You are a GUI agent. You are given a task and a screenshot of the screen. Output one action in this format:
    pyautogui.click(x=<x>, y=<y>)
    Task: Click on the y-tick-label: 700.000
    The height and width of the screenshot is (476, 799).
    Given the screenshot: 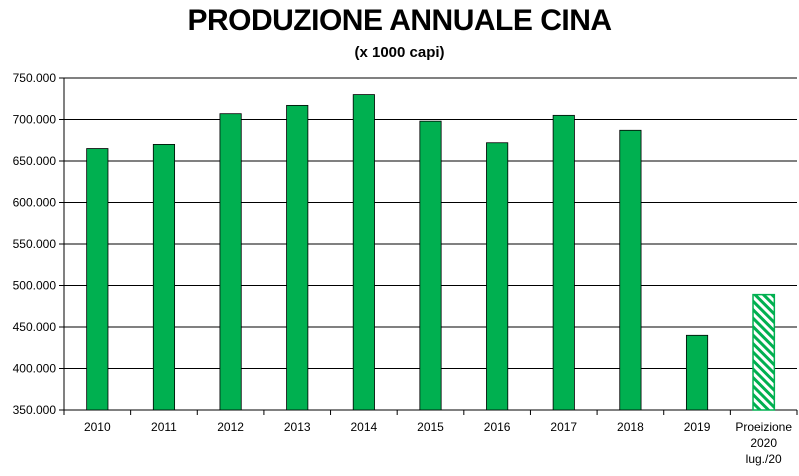 What is the action you would take?
    pyautogui.click(x=35, y=120)
    